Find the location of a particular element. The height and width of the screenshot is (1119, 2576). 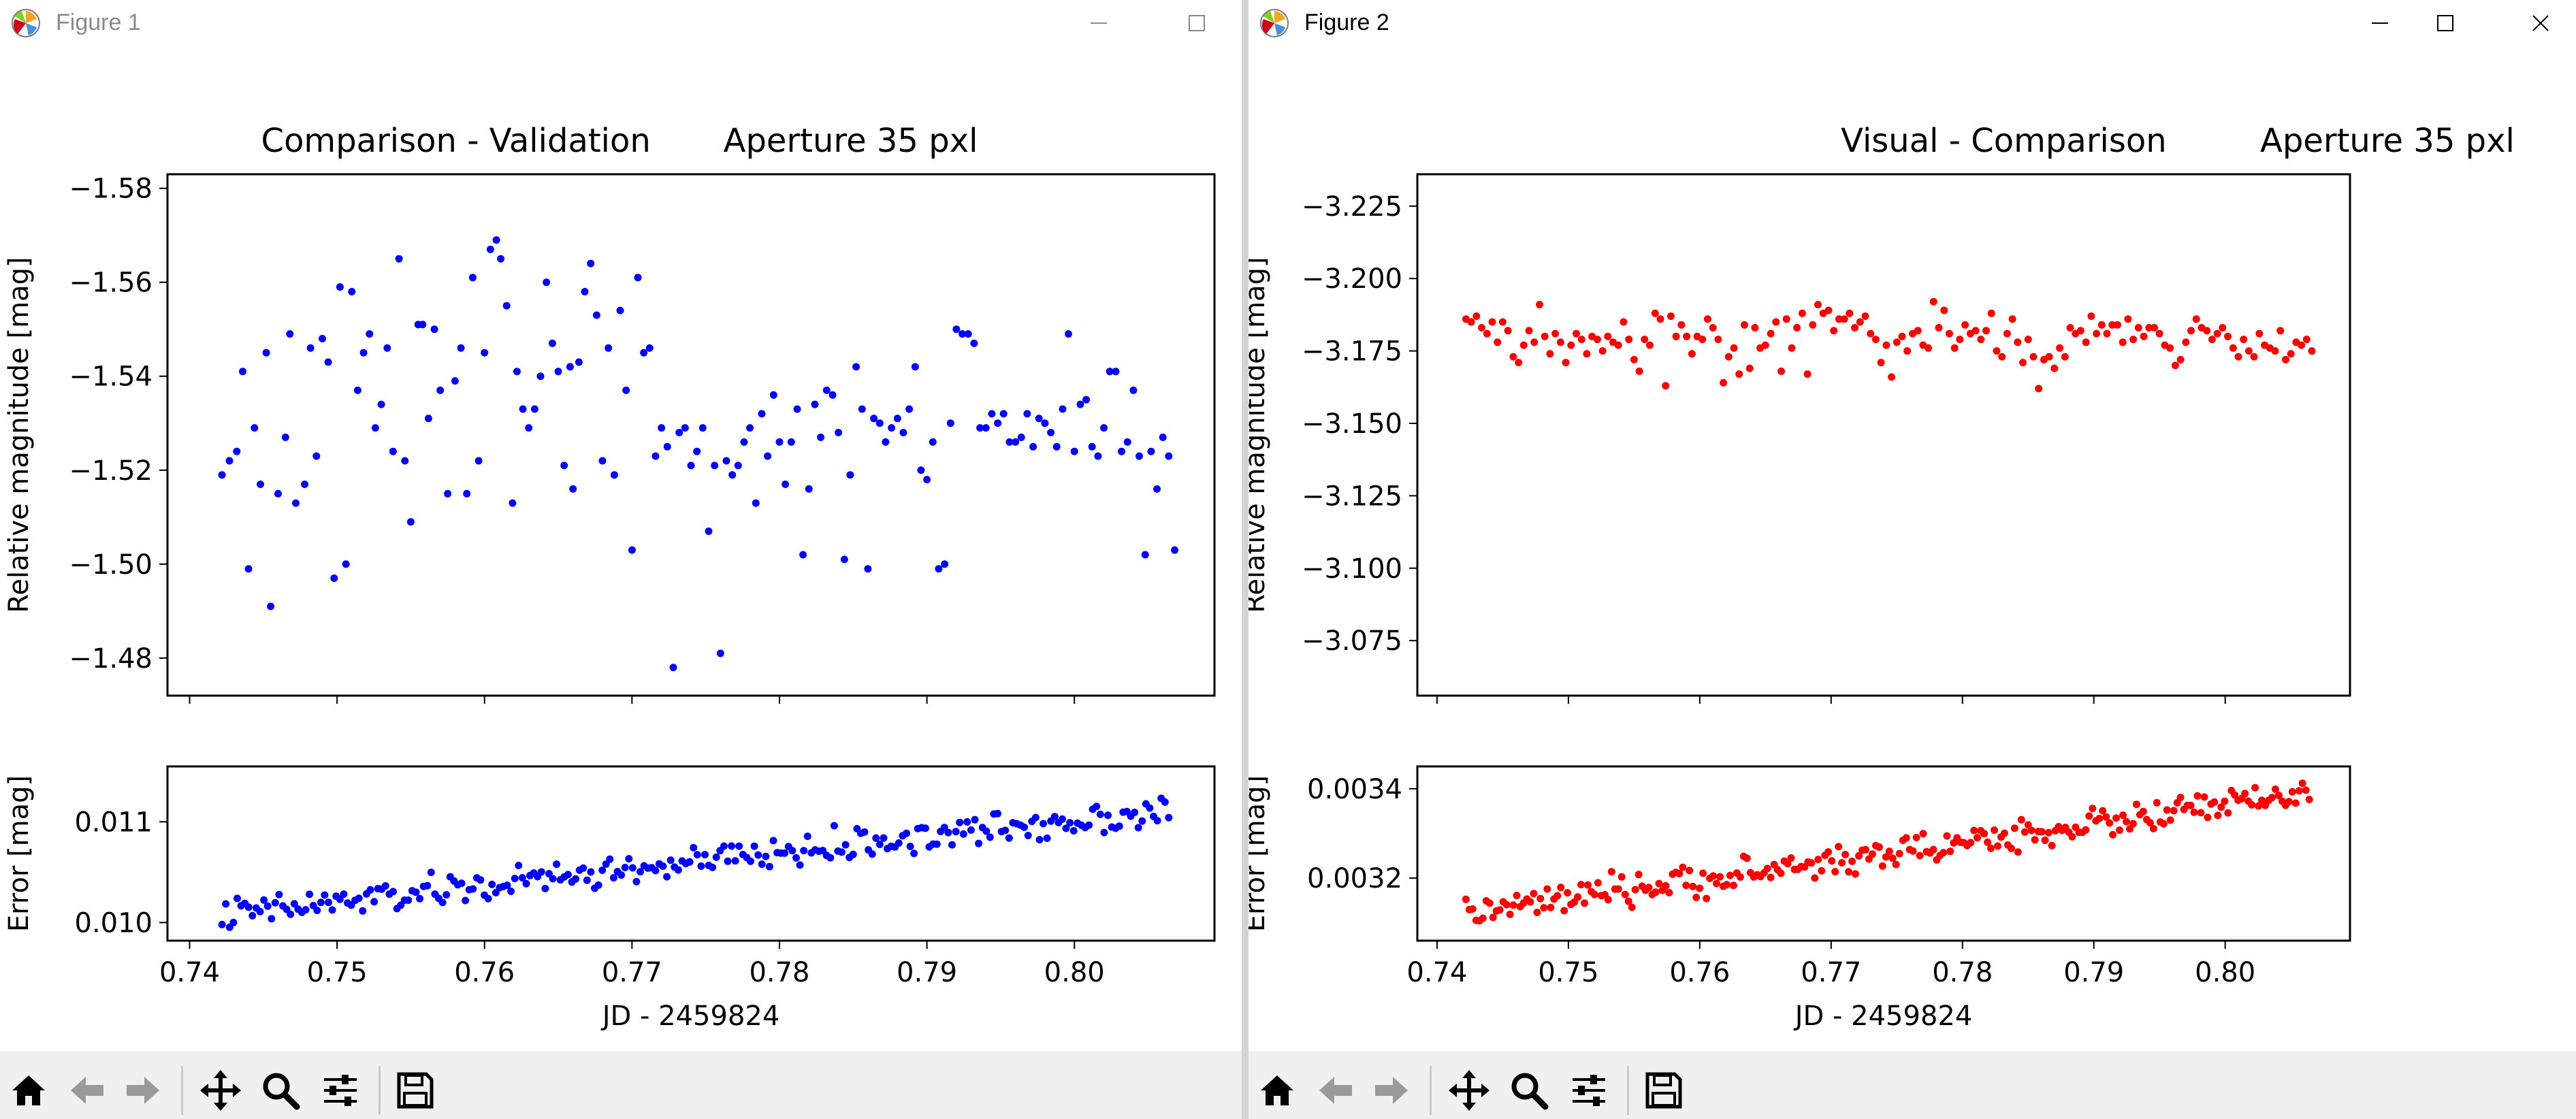

toolbar-separator is located at coordinates (182, 1091).